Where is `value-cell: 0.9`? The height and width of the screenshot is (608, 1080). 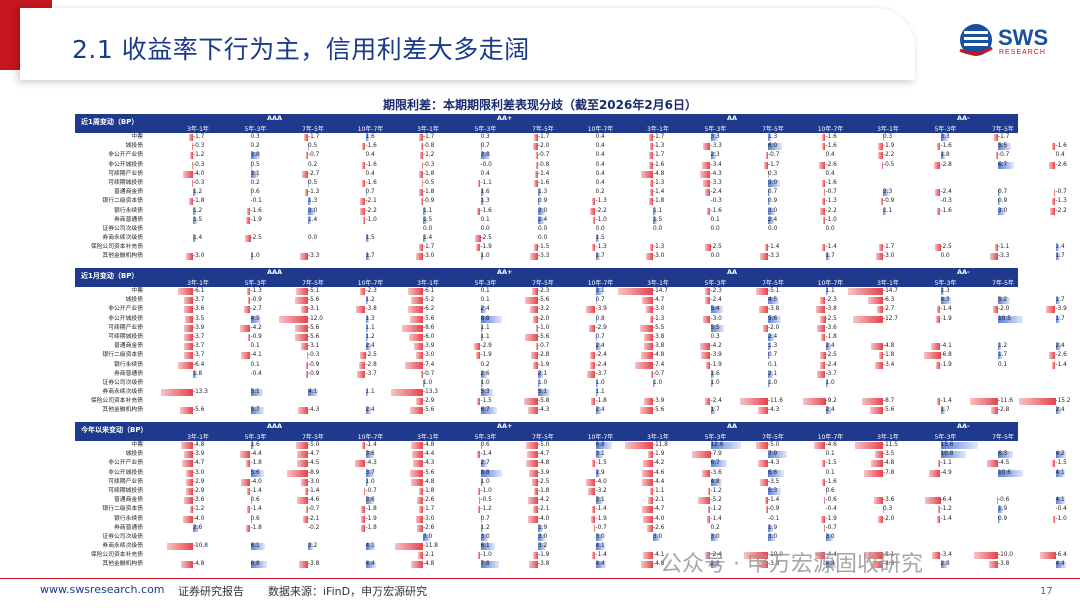
value-cell: 0.9 is located at coordinates (1007, 519).